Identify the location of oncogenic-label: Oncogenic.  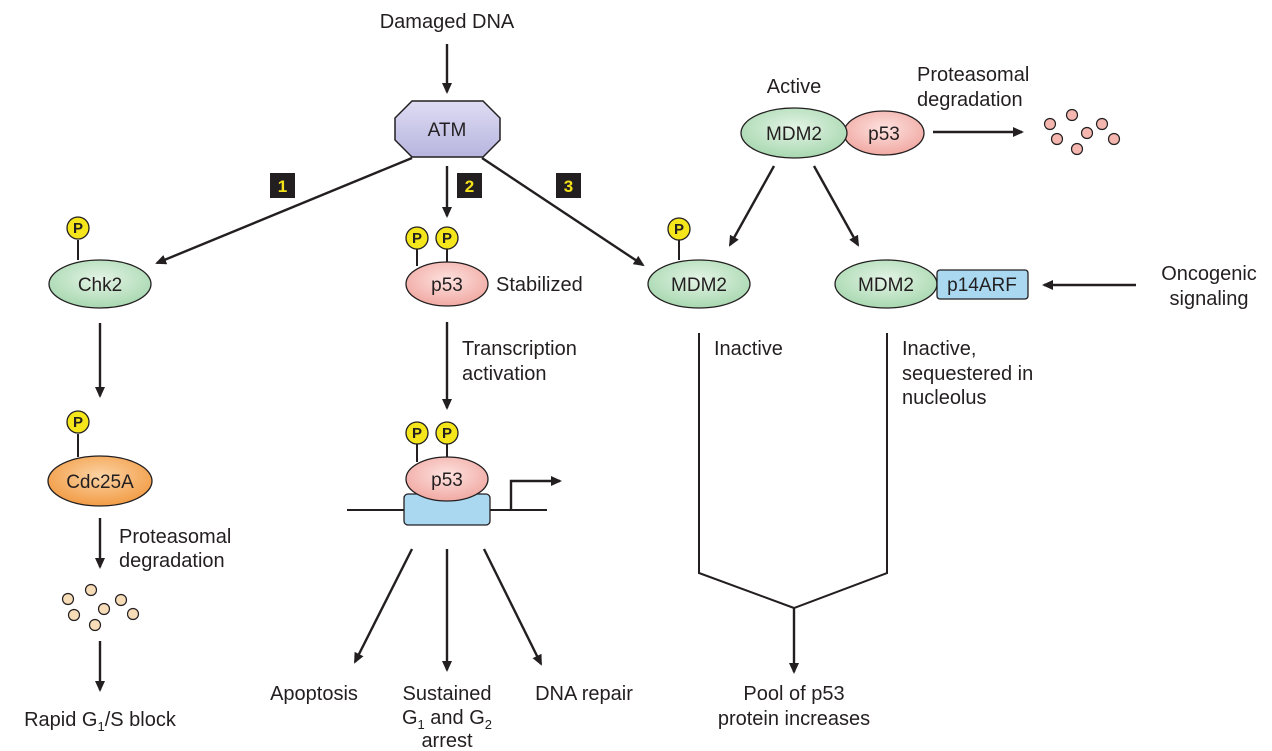
(1209, 274).